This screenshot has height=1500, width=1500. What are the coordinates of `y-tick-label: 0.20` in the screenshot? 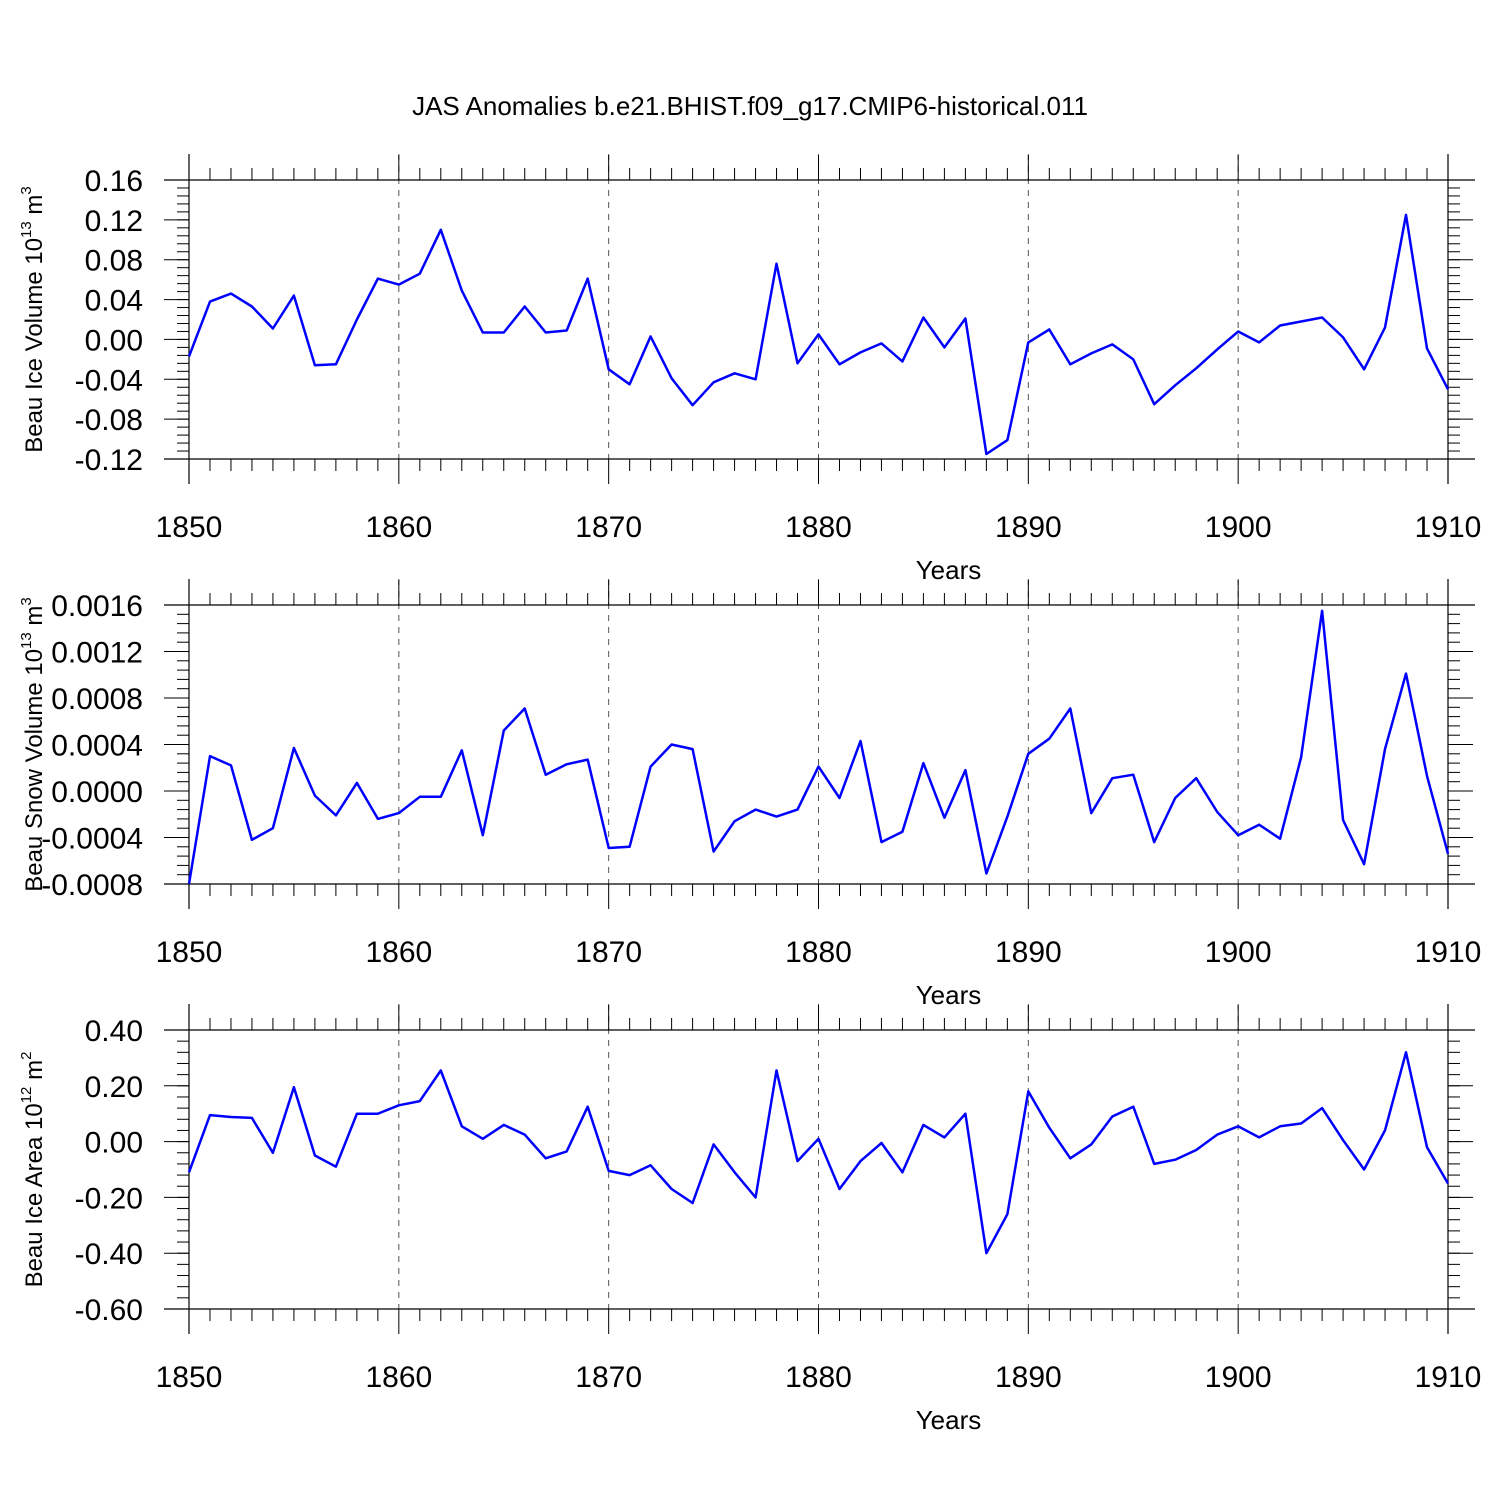 It's located at (114, 1087).